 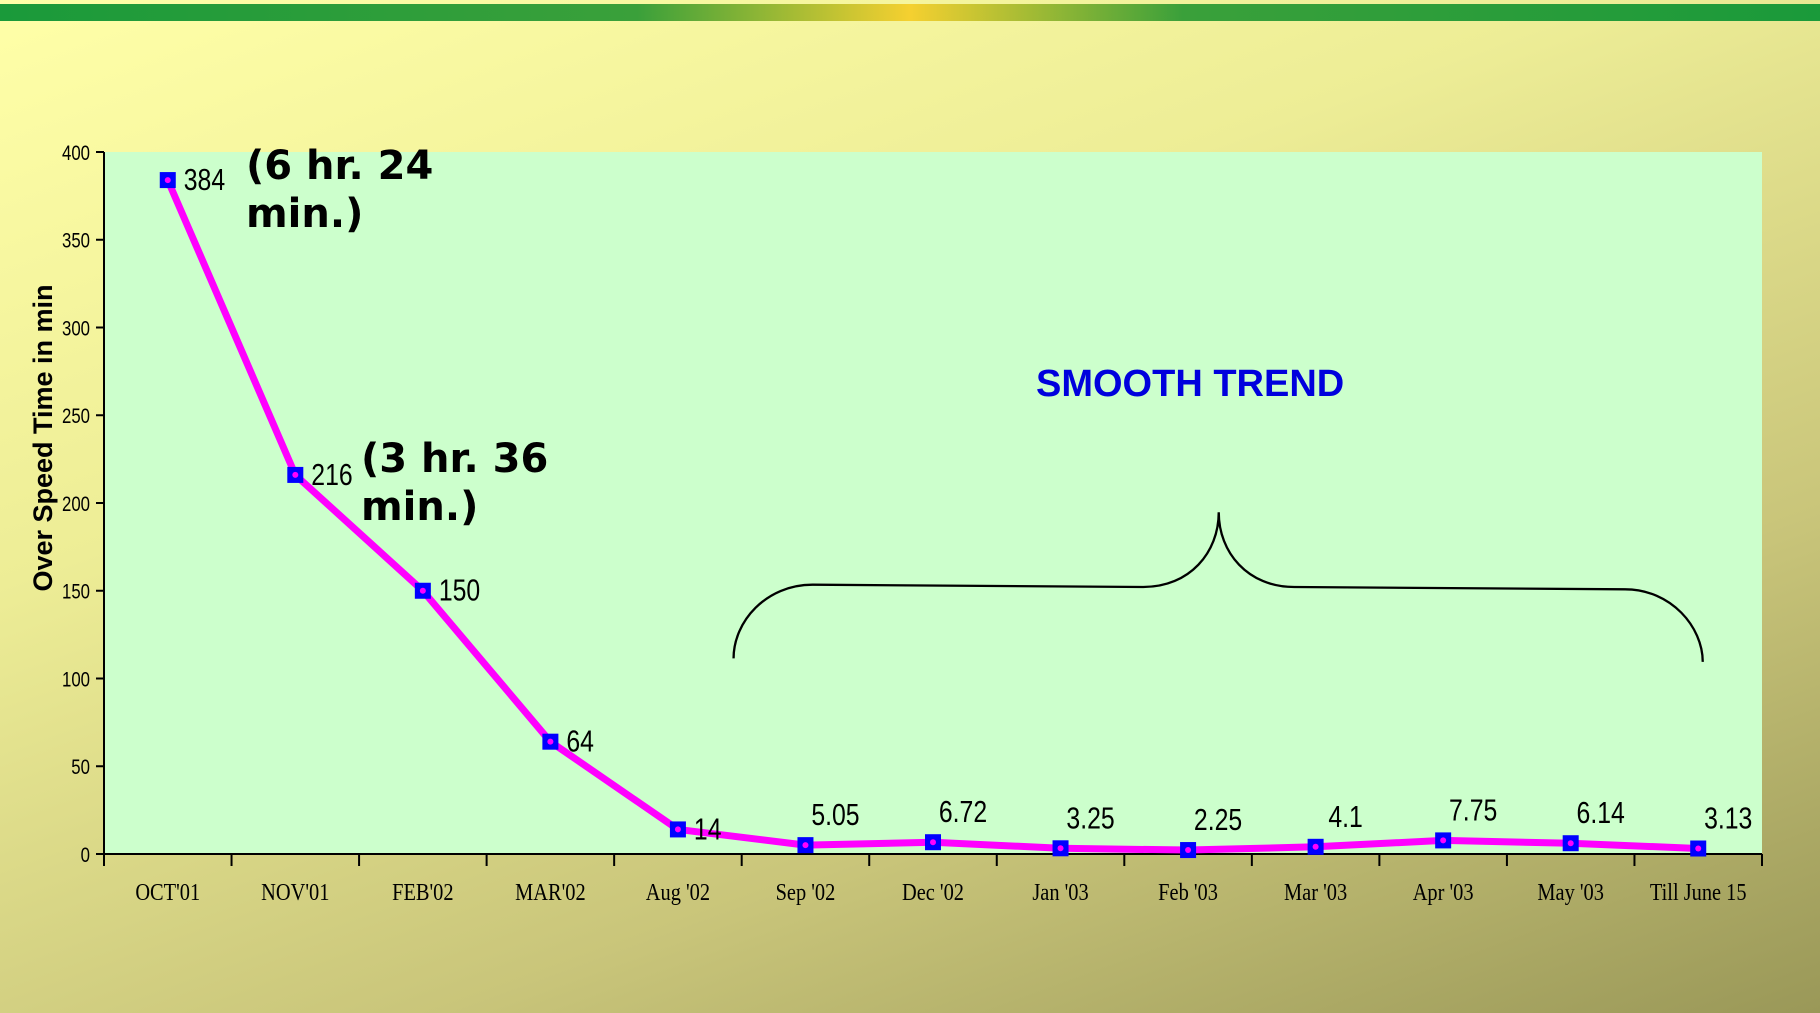 What do you see at coordinates (76, 153) in the screenshot?
I see `y-tick-label: 400` at bounding box center [76, 153].